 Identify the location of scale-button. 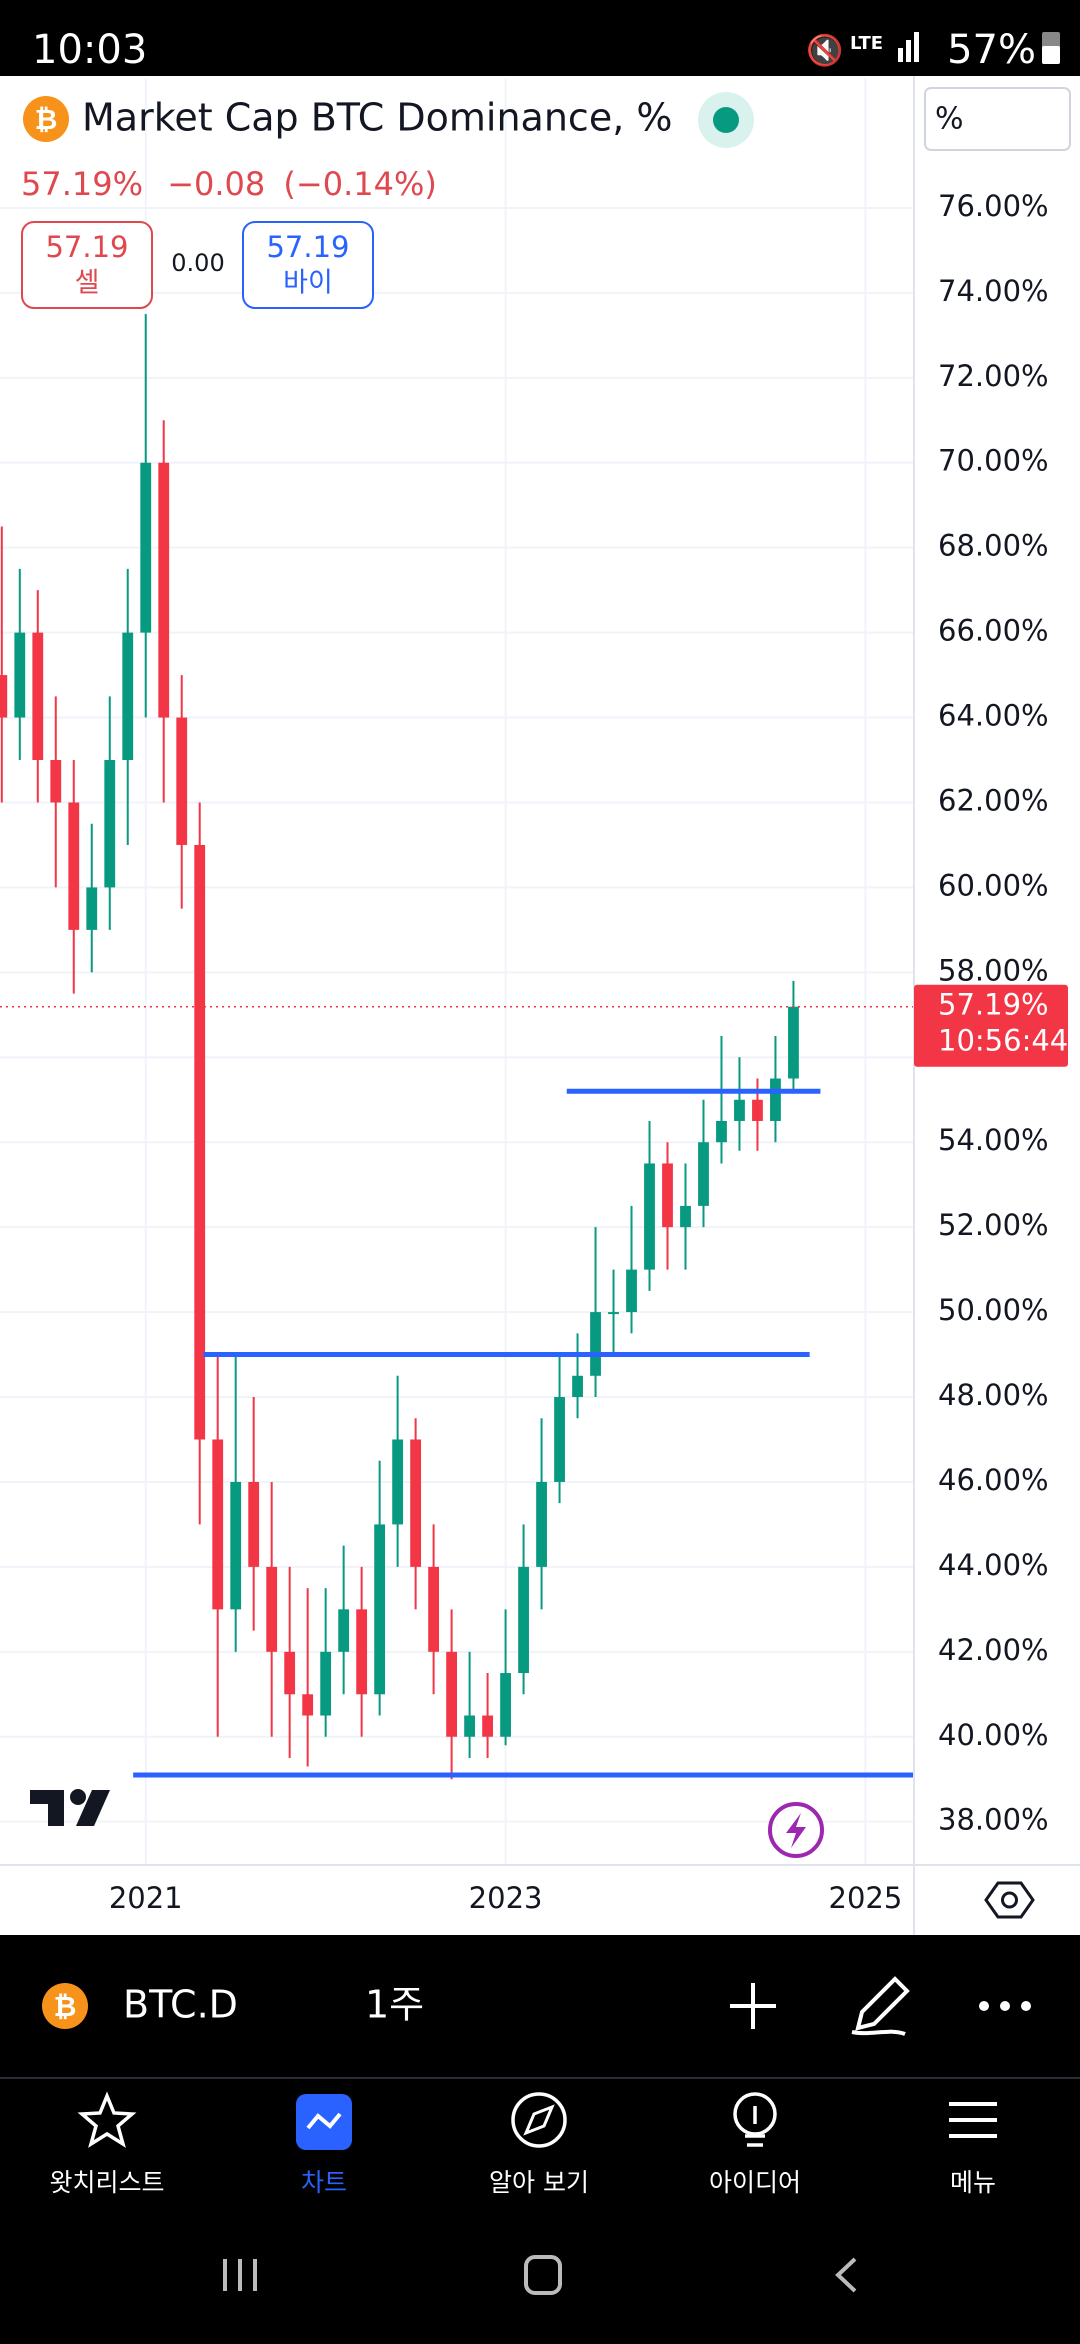
(997, 119).